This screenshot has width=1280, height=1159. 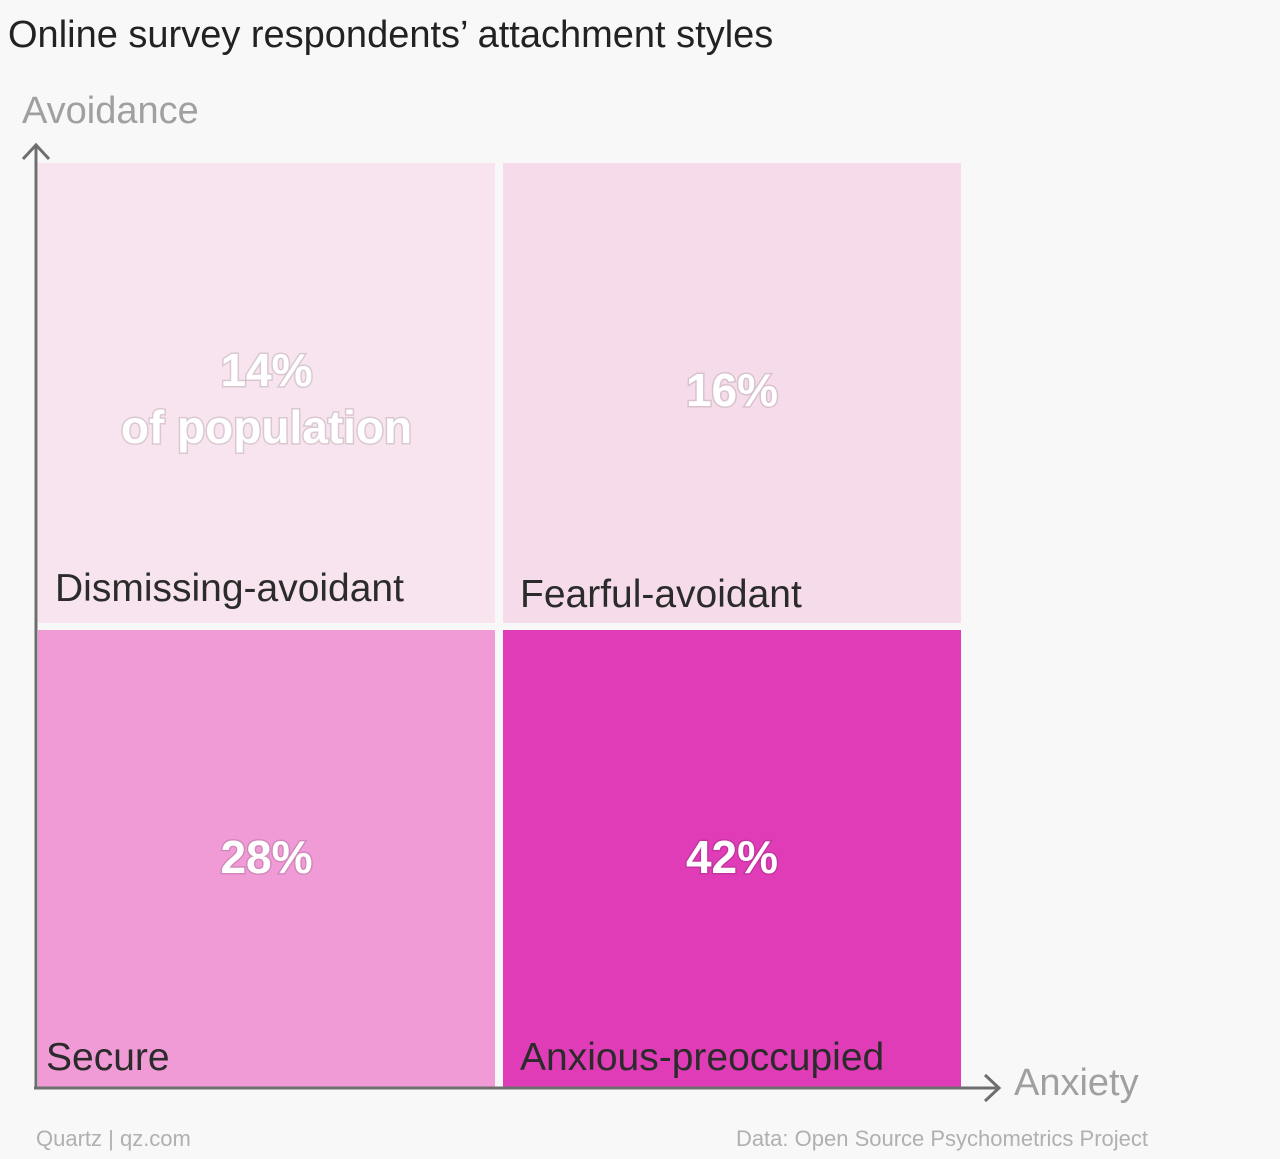 I want to click on quadrant-sublabel-dismissing-avoidant: of population, so click(x=266, y=427).